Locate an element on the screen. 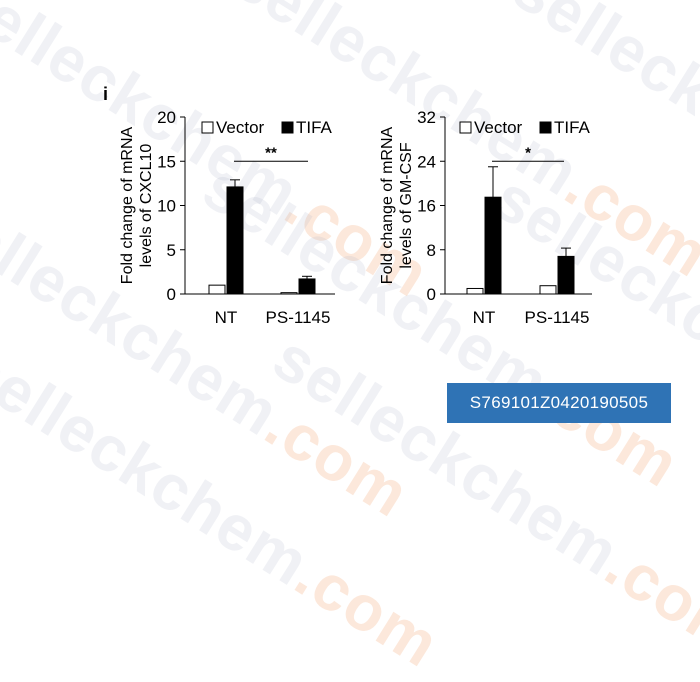 The height and width of the screenshot is (682, 700). y-tick-label: 5 is located at coordinates (171, 250).